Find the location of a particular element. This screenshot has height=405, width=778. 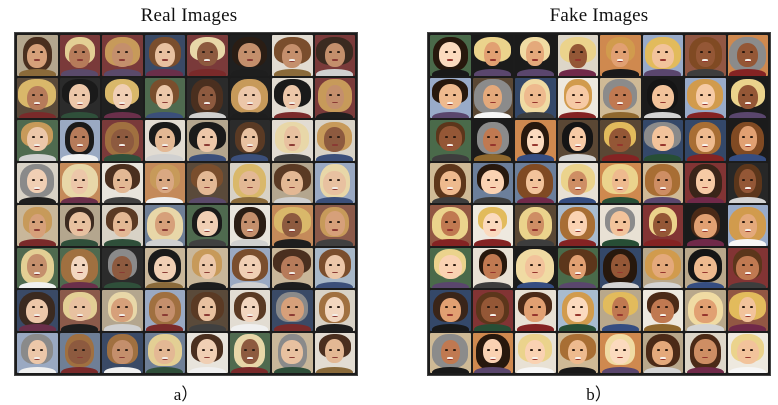

real-images-caption: a） is located at coordinates (186, 394).